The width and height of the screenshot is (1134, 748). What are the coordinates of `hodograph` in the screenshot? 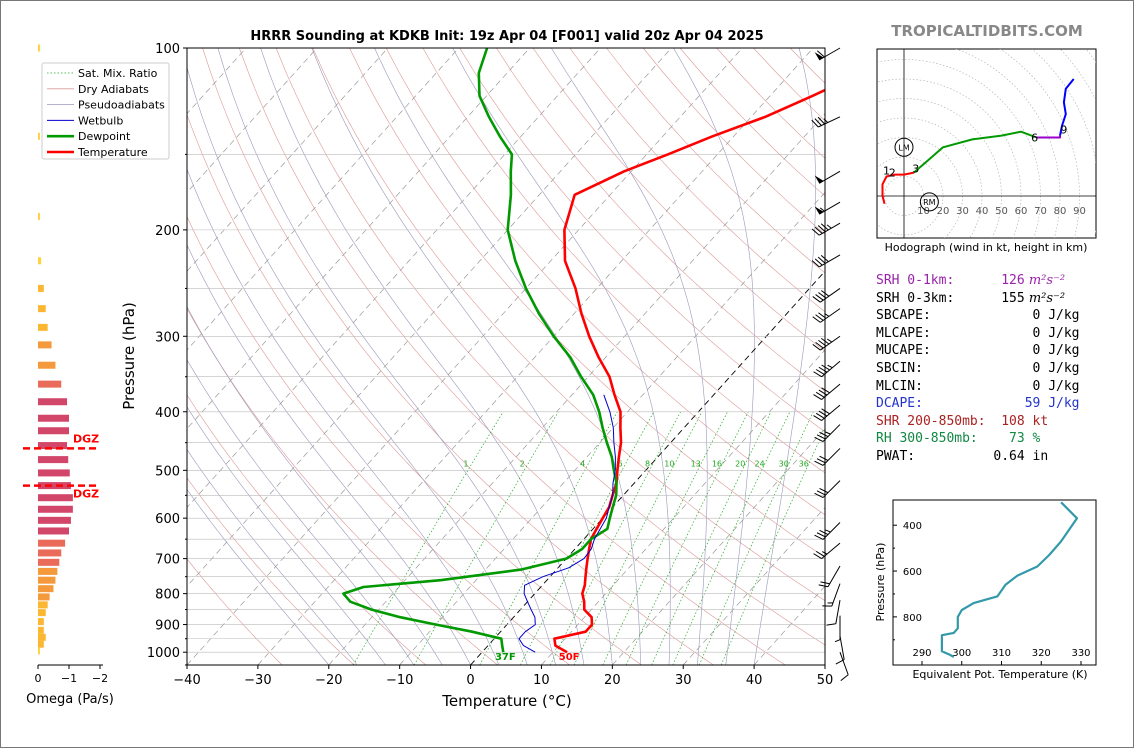 It's located at (986, 143).